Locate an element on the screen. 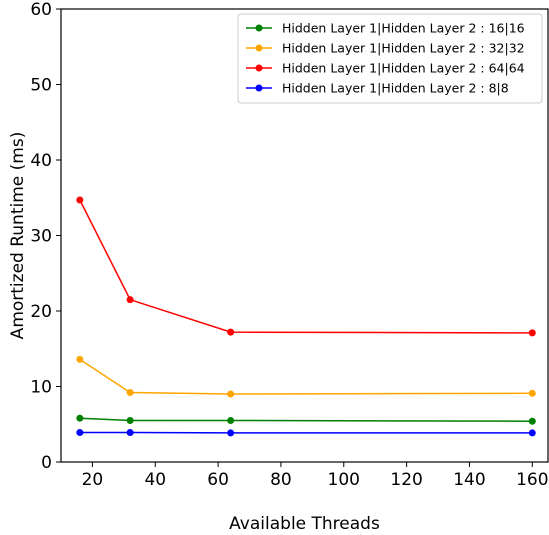 Image resolution: width=549 pixels, height=535 pixels. y-tick-label: 50 is located at coordinates (41, 86).